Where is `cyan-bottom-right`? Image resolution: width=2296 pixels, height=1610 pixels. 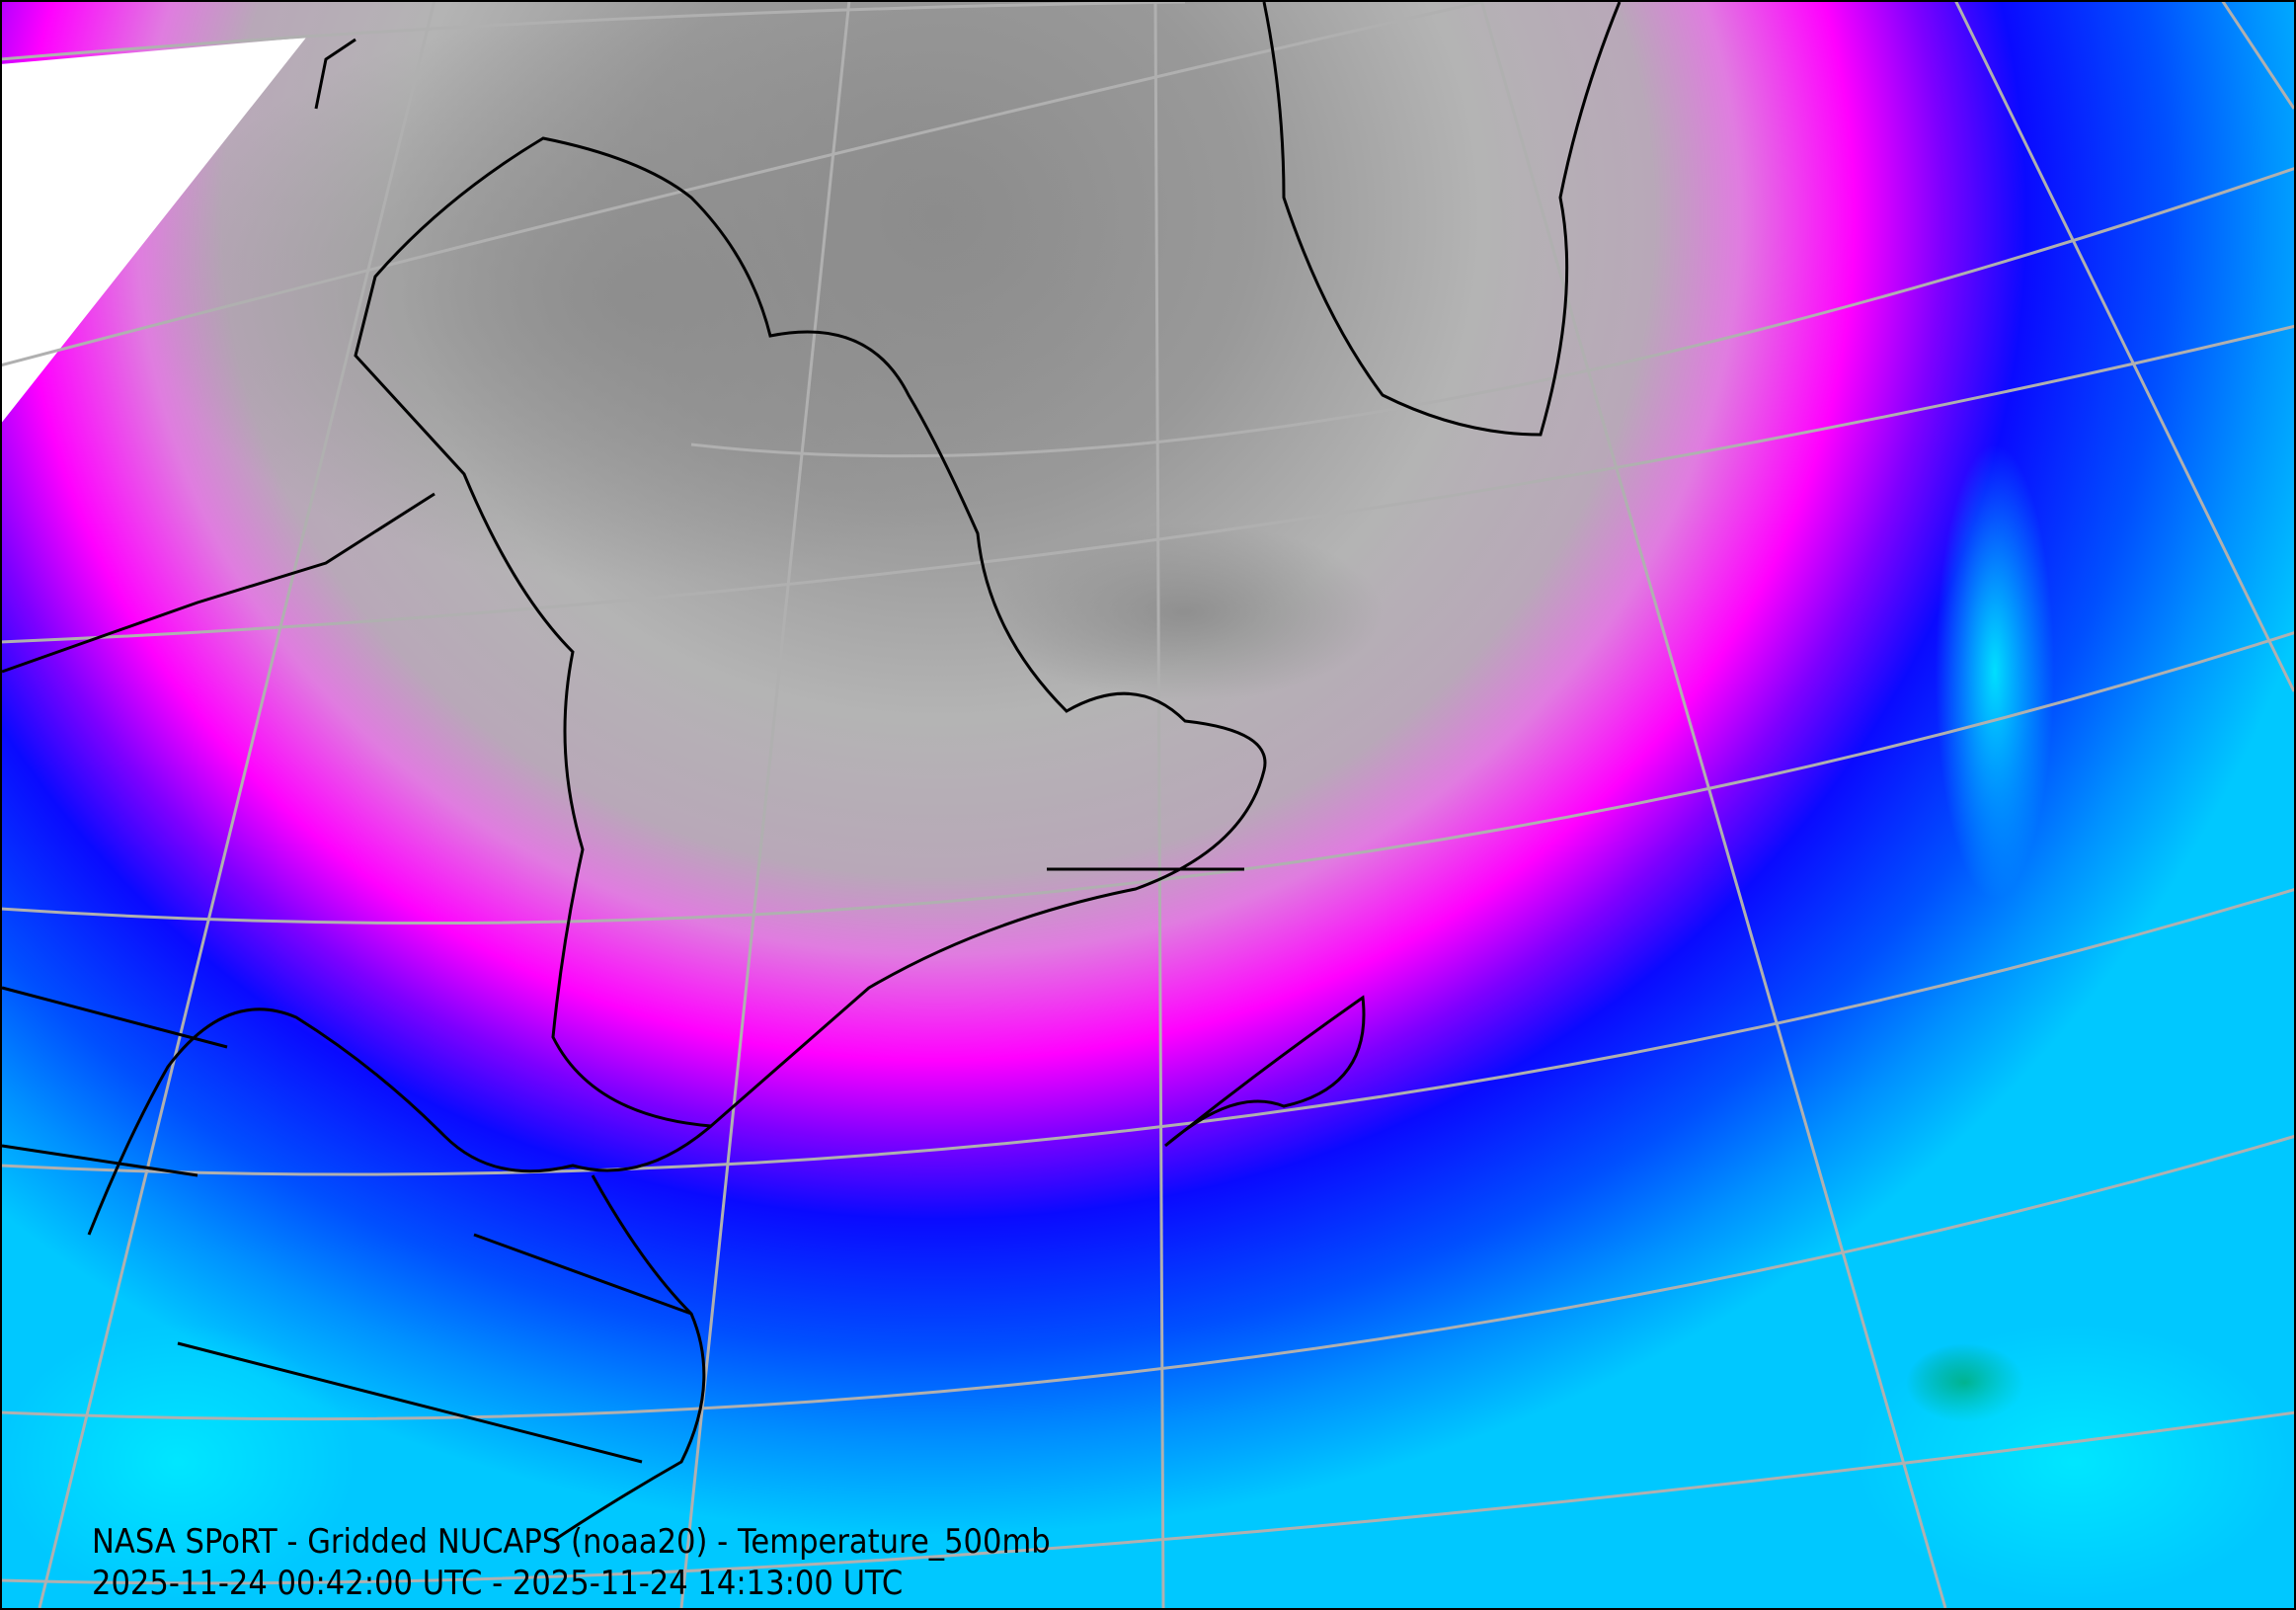
cyan-bottom-right is located at coordinates (2074, 1462).